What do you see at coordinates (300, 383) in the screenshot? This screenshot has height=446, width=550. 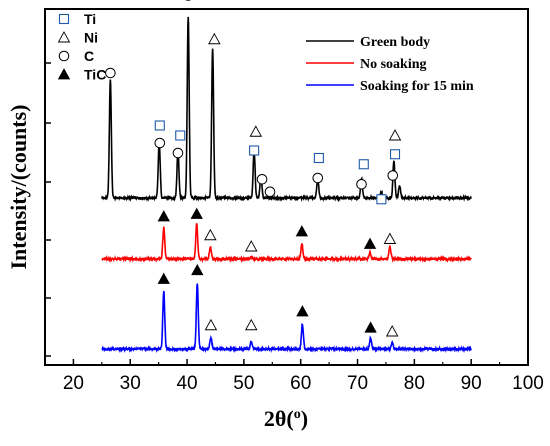 I see `x-tick-label: 60` at bounding box center [300, 383].